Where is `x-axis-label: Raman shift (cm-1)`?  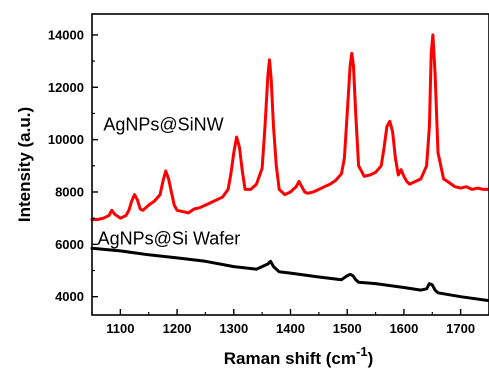 x-axis-label: Raman shift (cm-1) is located at coordinates (298, 356).